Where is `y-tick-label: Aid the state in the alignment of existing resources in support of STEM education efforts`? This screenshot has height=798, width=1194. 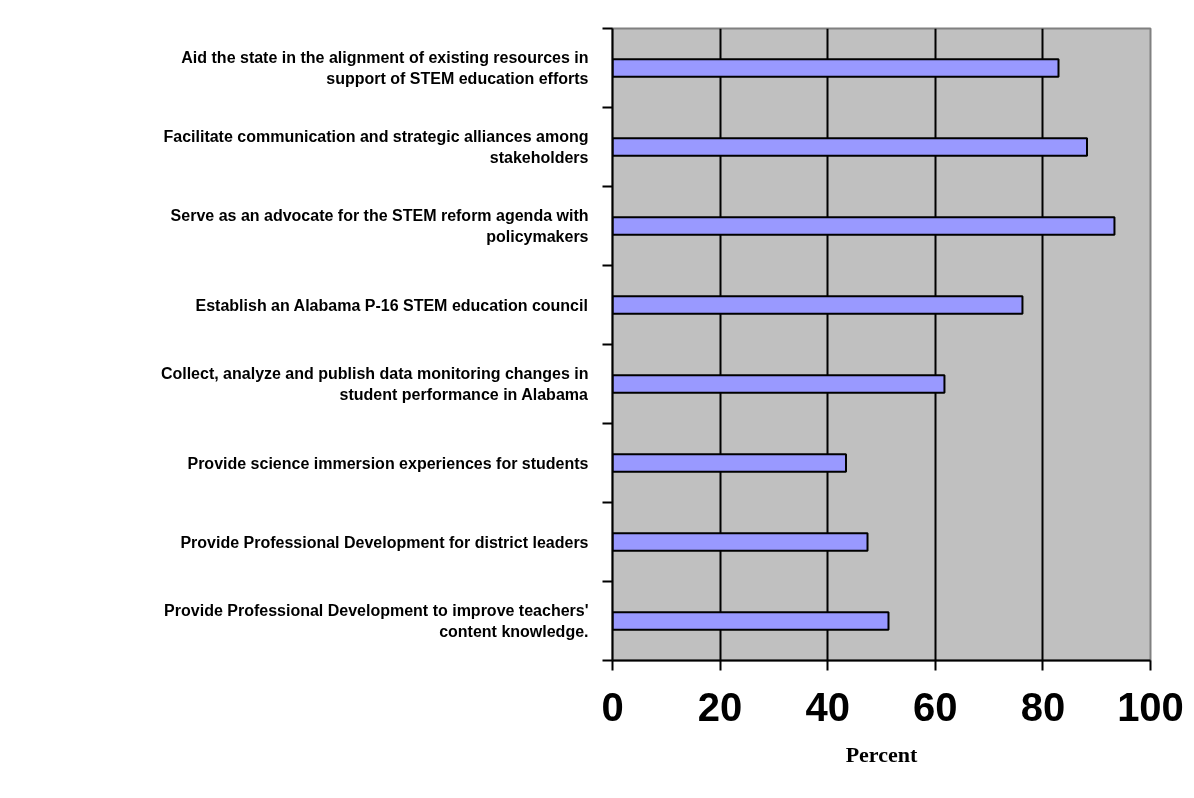
y-tick-label: Aid the state in the alignment of existing resources in support of STEM education efforts is located at coordinates (385, 68).